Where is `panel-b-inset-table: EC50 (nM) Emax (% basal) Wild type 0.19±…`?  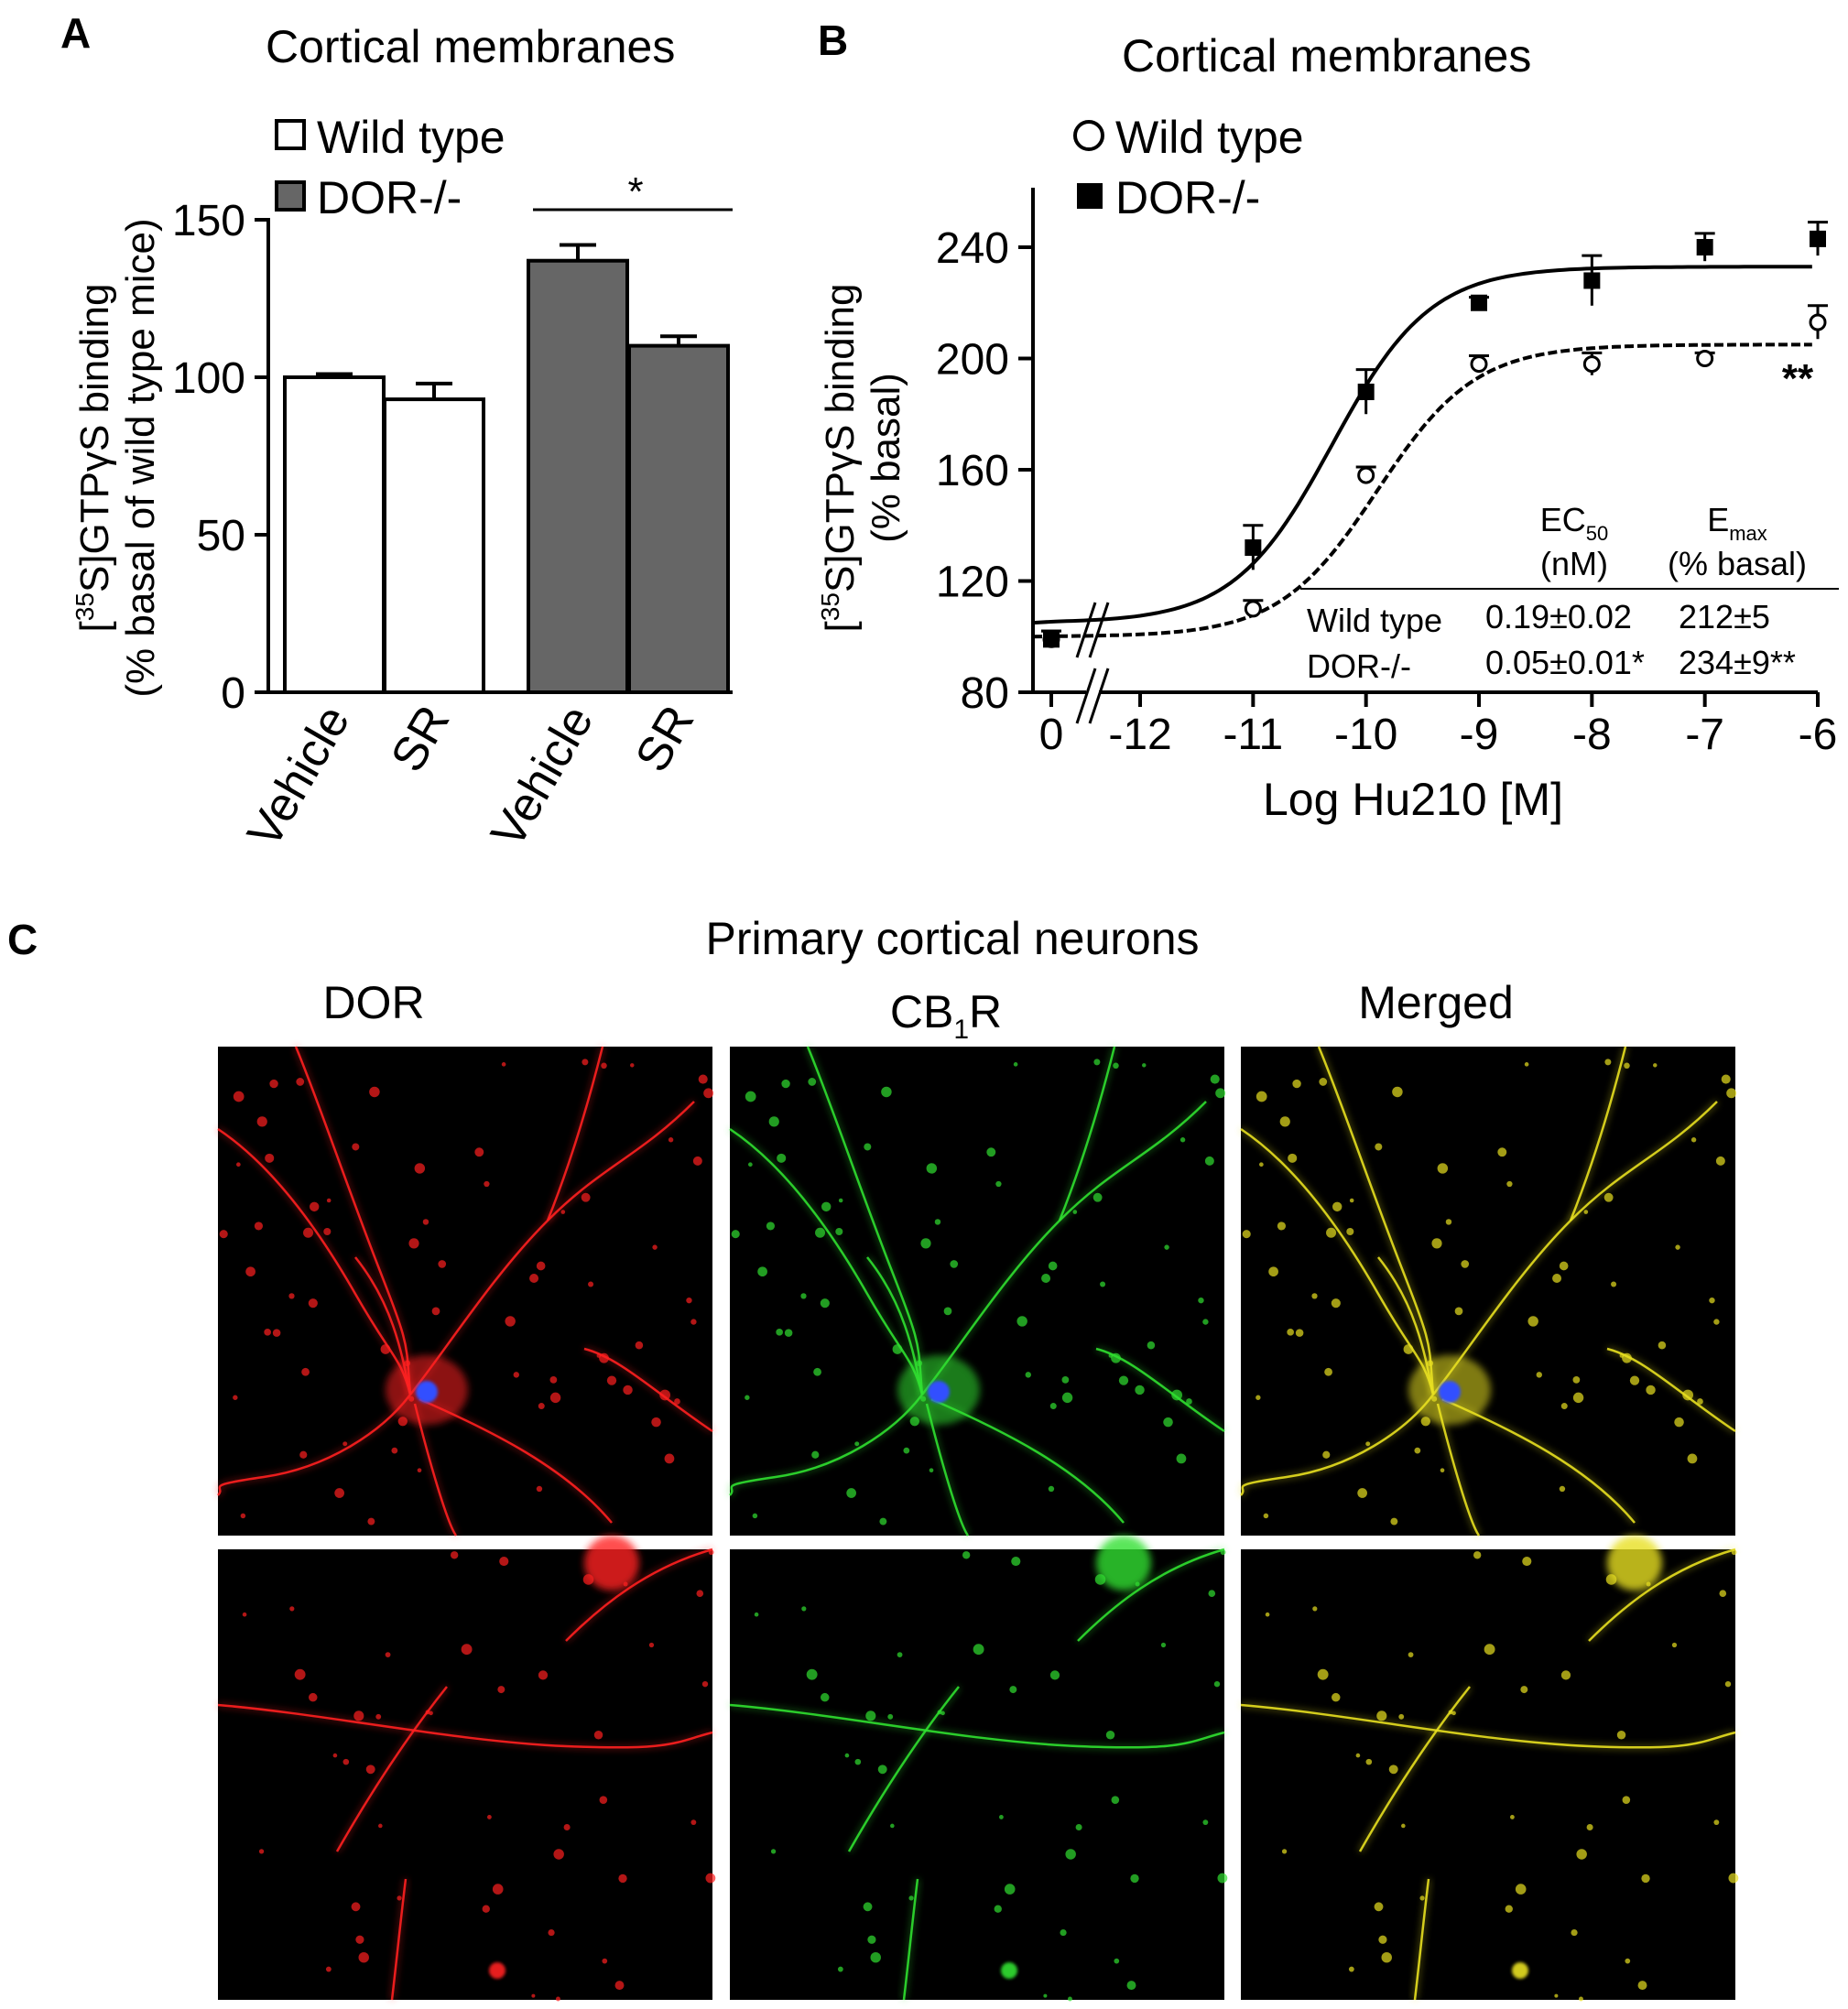 panel-b-inset-table: EC50 (nM) Emax (% basal) Wild type 0.19±… is located at coordinates (1570, 593).